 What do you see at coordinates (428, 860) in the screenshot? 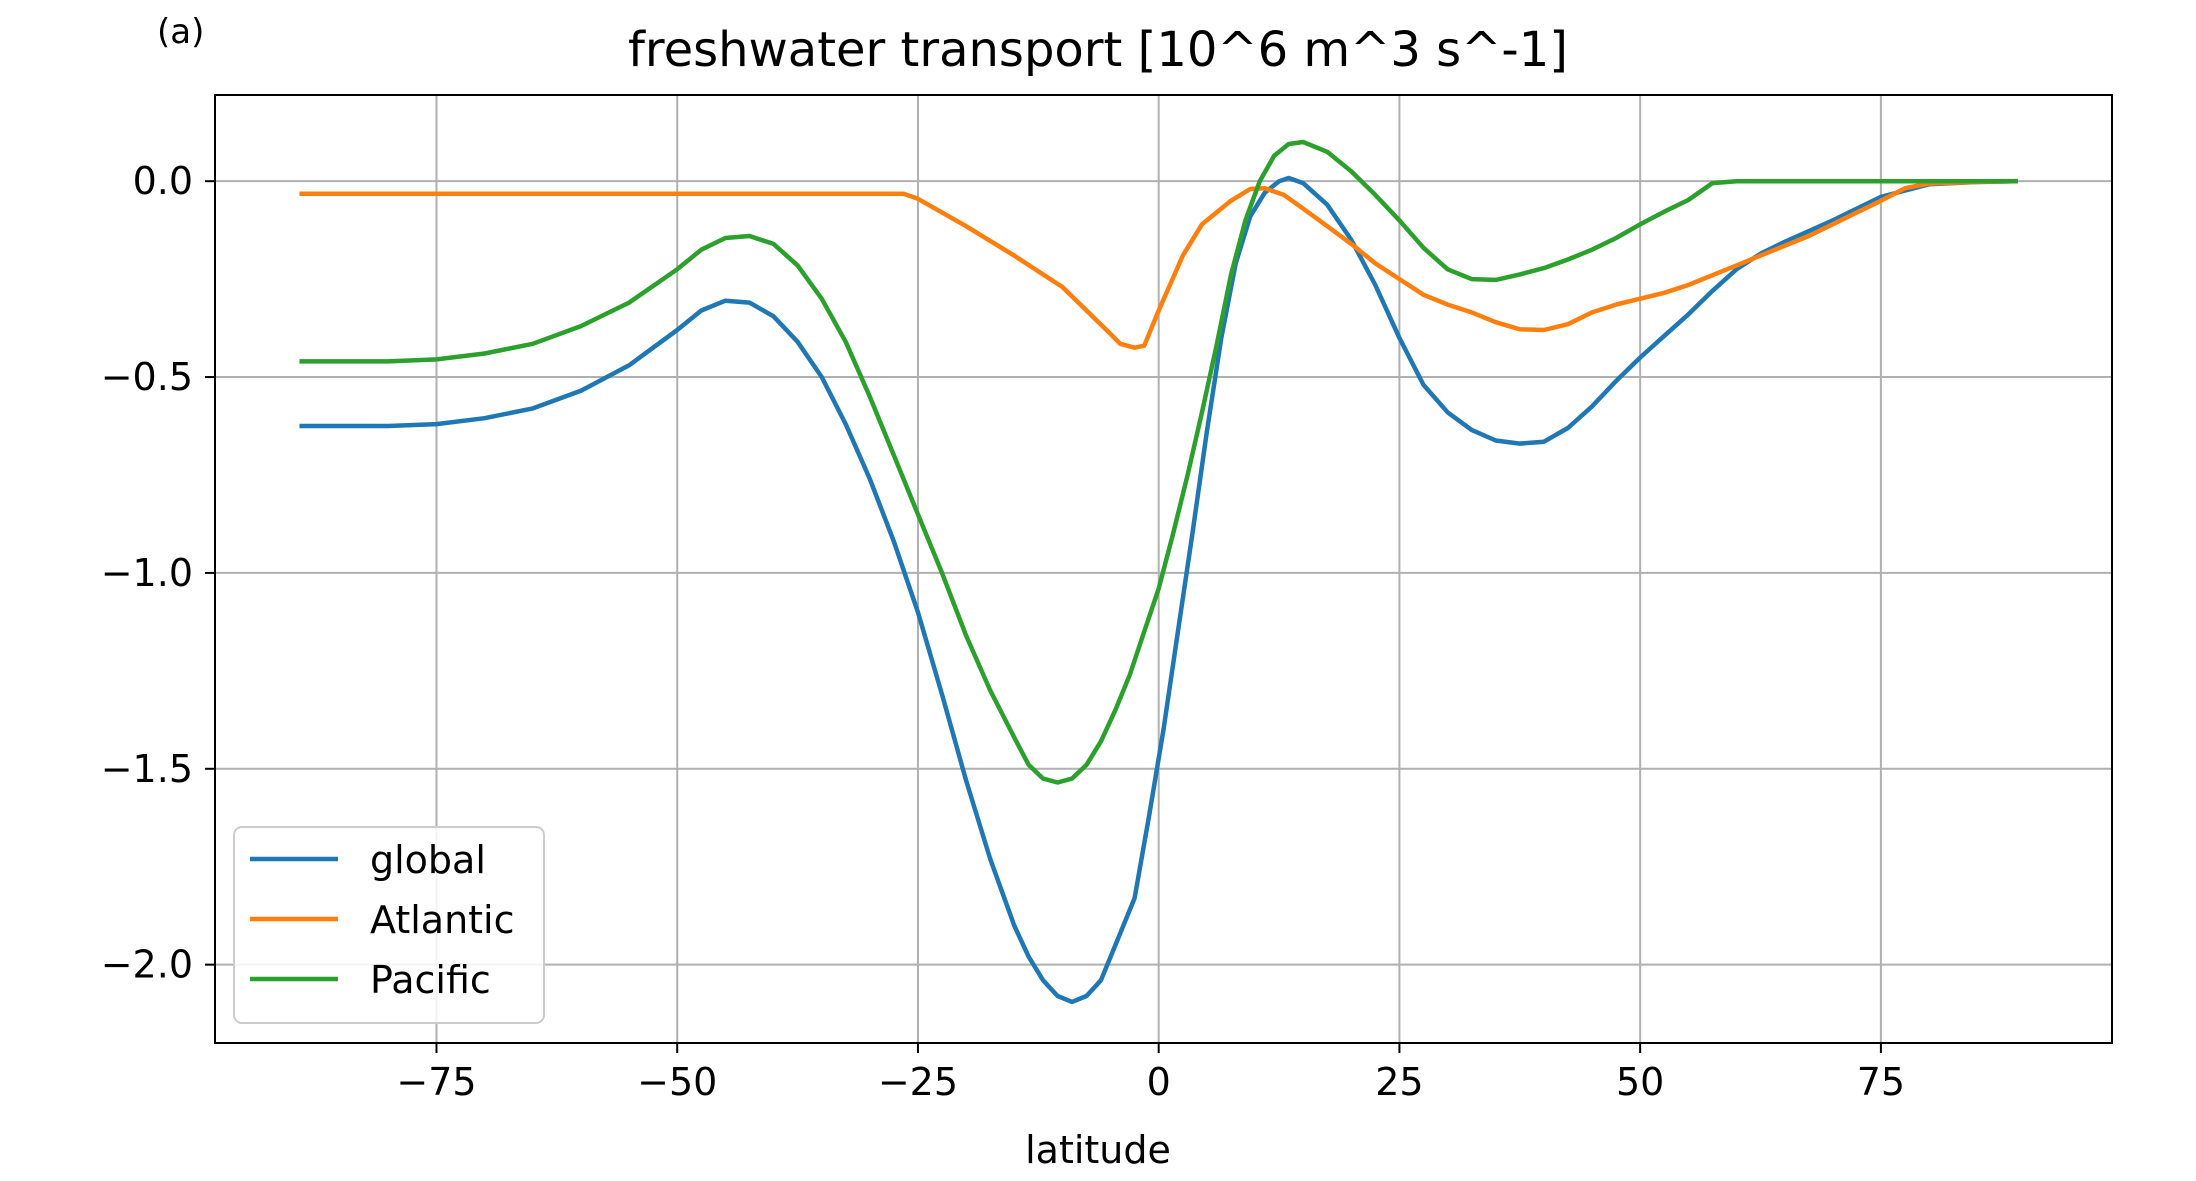
I see `legend-label: global` at bounding box center [428, 860].